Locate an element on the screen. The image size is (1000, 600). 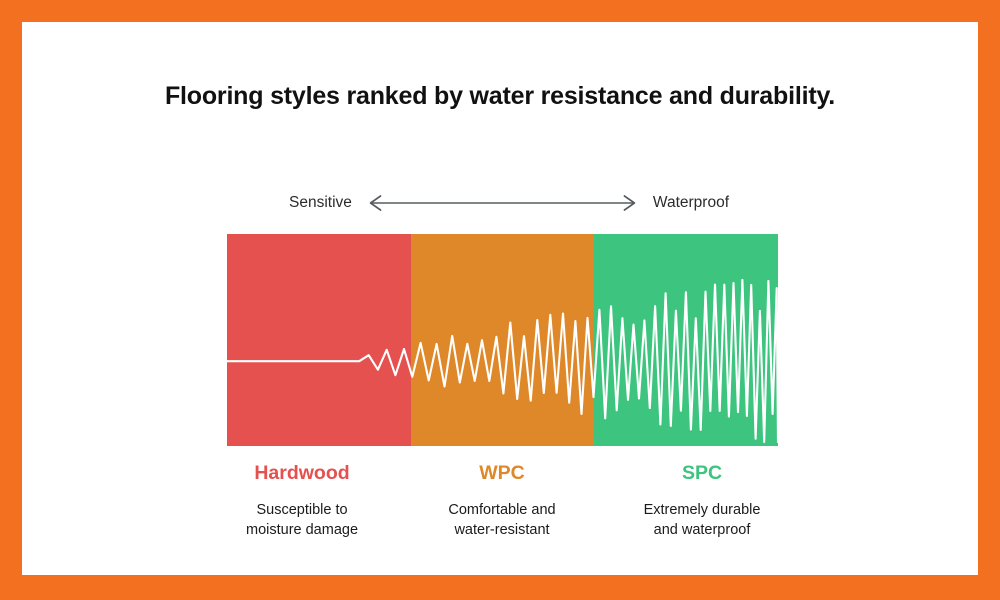
scale-label-left: Sensitive is located at coordinates (320, 202).